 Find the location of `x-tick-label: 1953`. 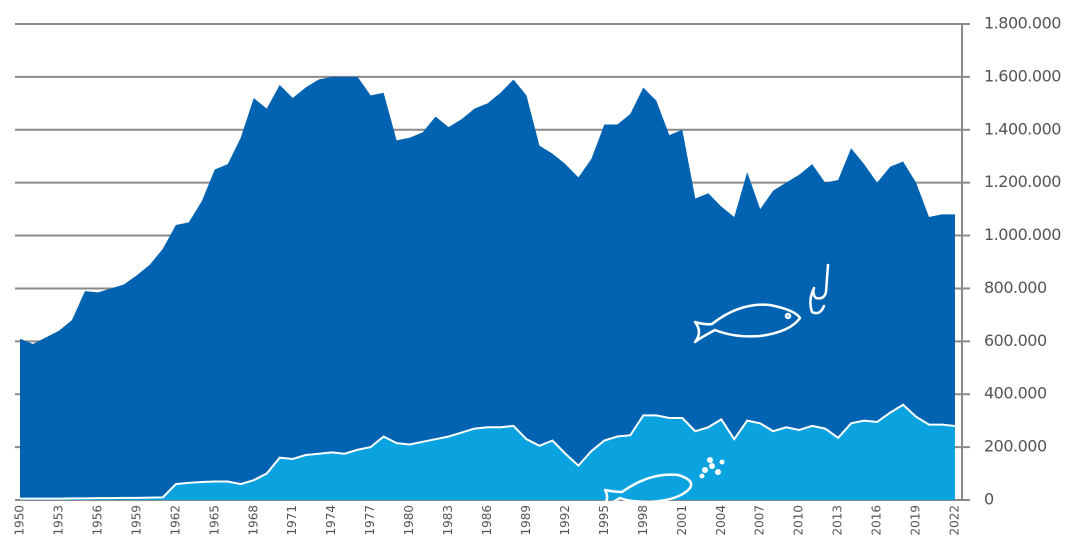

x-tick-label: 1953 is located at coordinates (58, 520).